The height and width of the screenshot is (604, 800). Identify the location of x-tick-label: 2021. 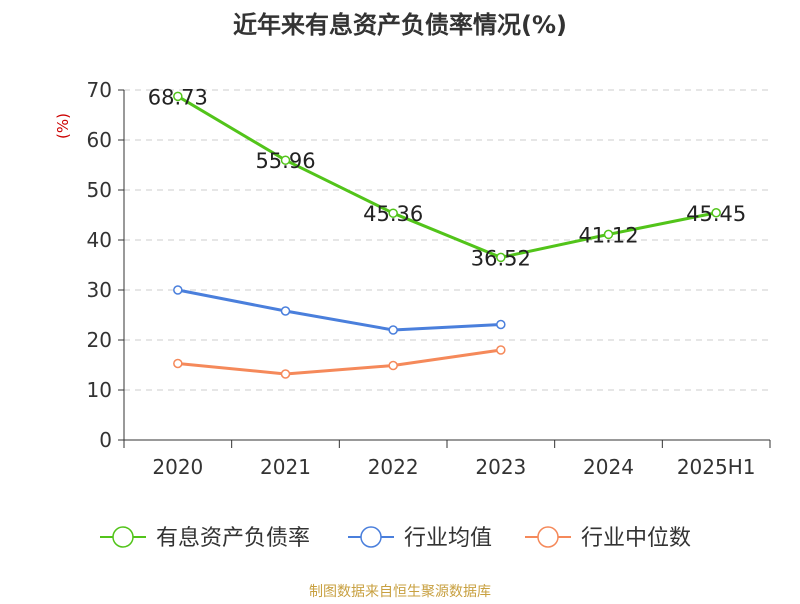
(285, 467).